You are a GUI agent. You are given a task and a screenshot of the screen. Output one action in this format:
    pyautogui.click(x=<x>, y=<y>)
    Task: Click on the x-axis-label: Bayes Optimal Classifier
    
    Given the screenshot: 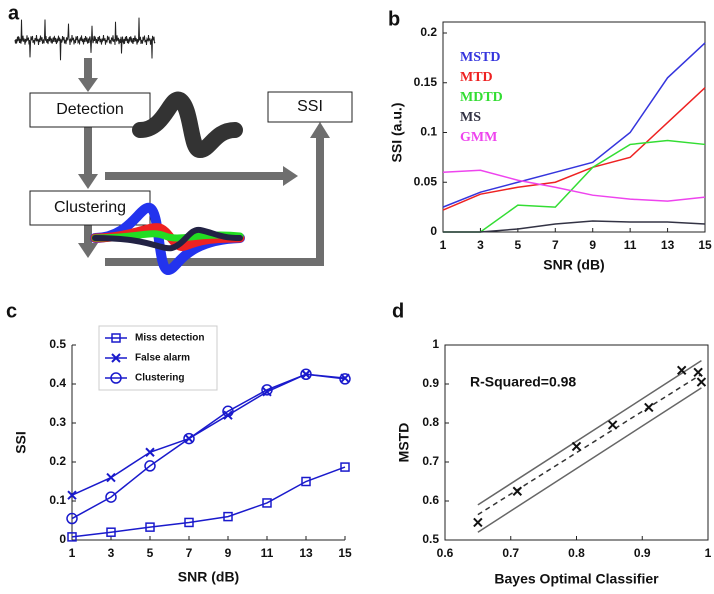 What is the action you would take?
    pyautogui.click(x=576, y=579)
    